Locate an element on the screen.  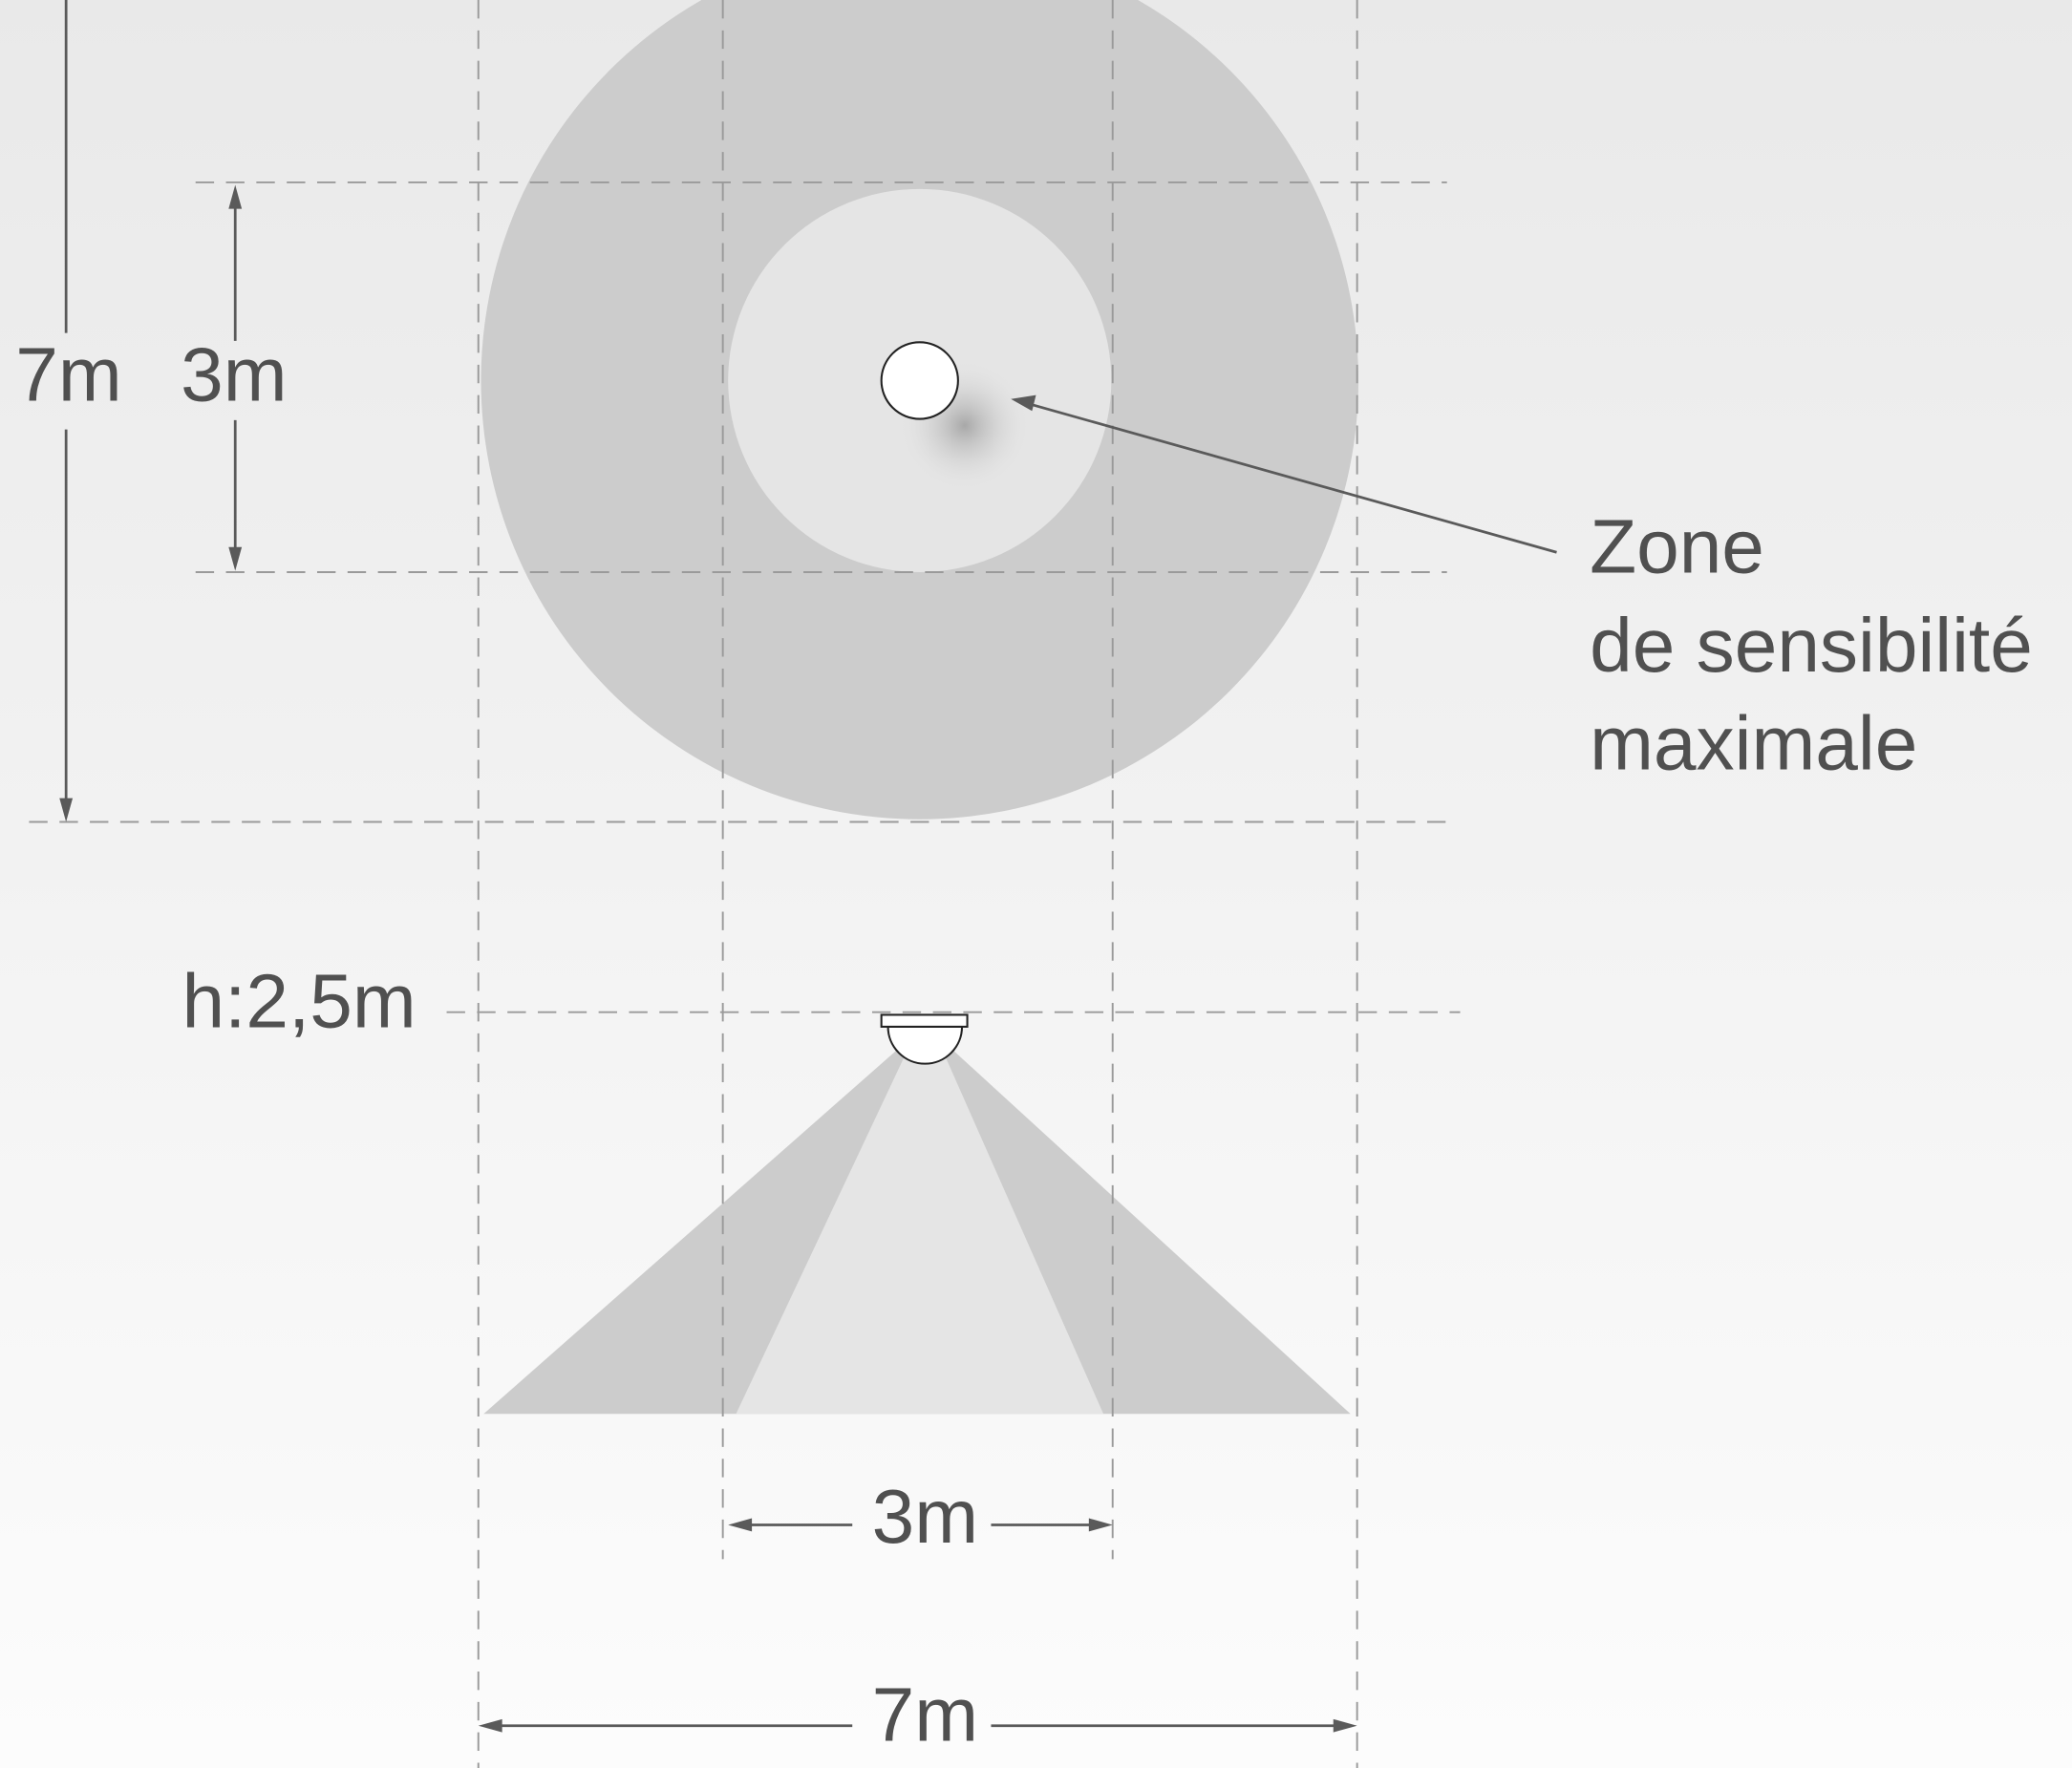
sensor-top is located at coordinates (920, 380).